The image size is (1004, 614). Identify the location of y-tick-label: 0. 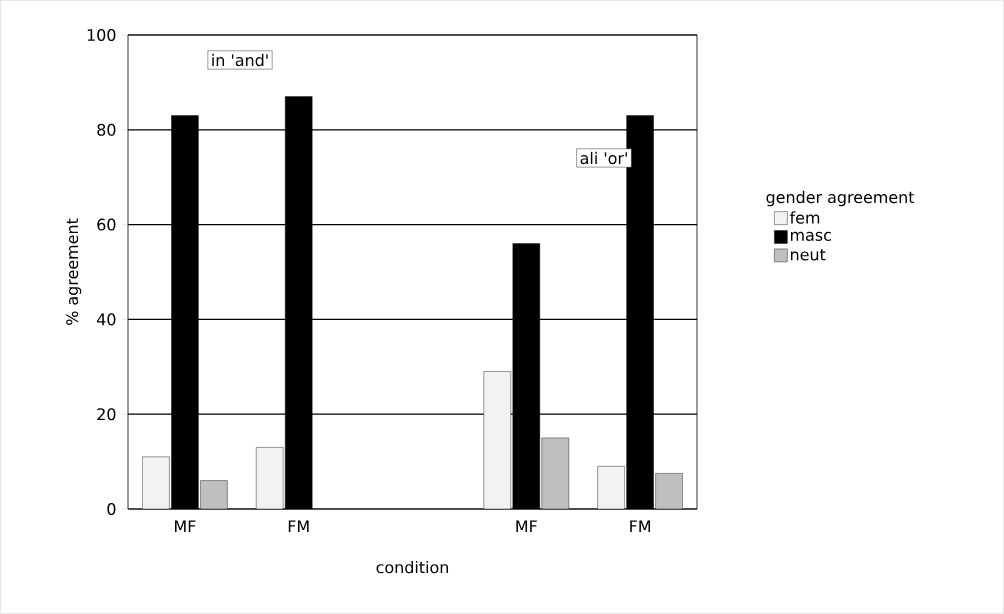
(111, 509).